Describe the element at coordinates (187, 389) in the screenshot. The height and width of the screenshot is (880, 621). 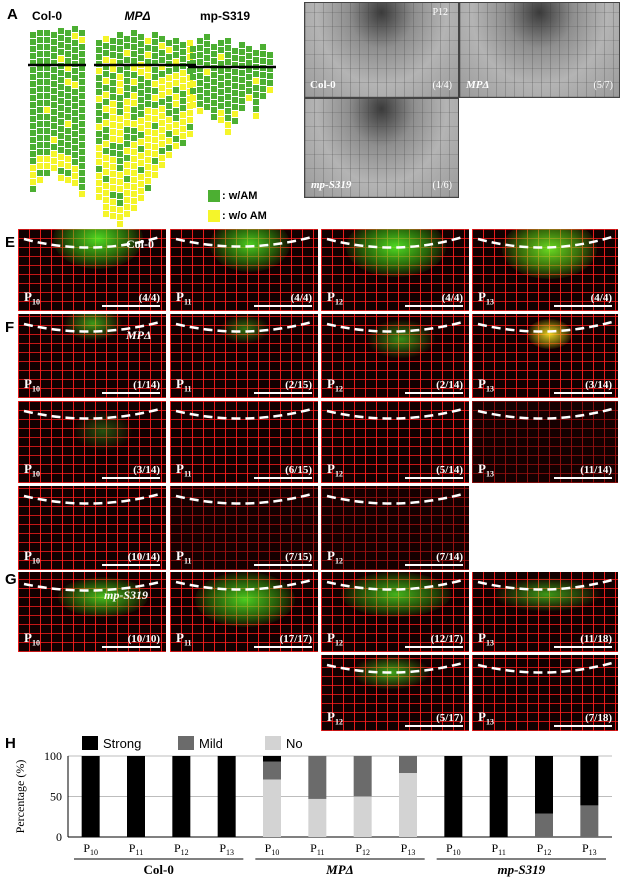
I see `stage-number: 11` at that location.